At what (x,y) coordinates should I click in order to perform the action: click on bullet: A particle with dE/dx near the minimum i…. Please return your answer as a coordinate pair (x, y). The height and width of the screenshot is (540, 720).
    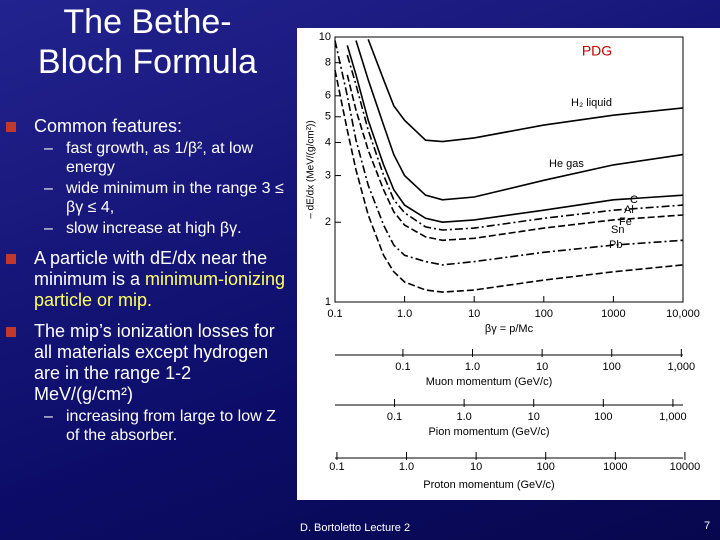
    Looking at the image, I should click on (149, 279).